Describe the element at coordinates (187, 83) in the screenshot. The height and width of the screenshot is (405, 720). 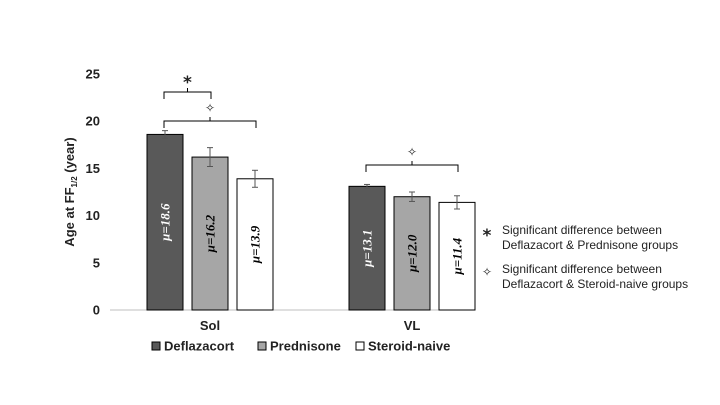
I see `significance-symbol: *` at that location.